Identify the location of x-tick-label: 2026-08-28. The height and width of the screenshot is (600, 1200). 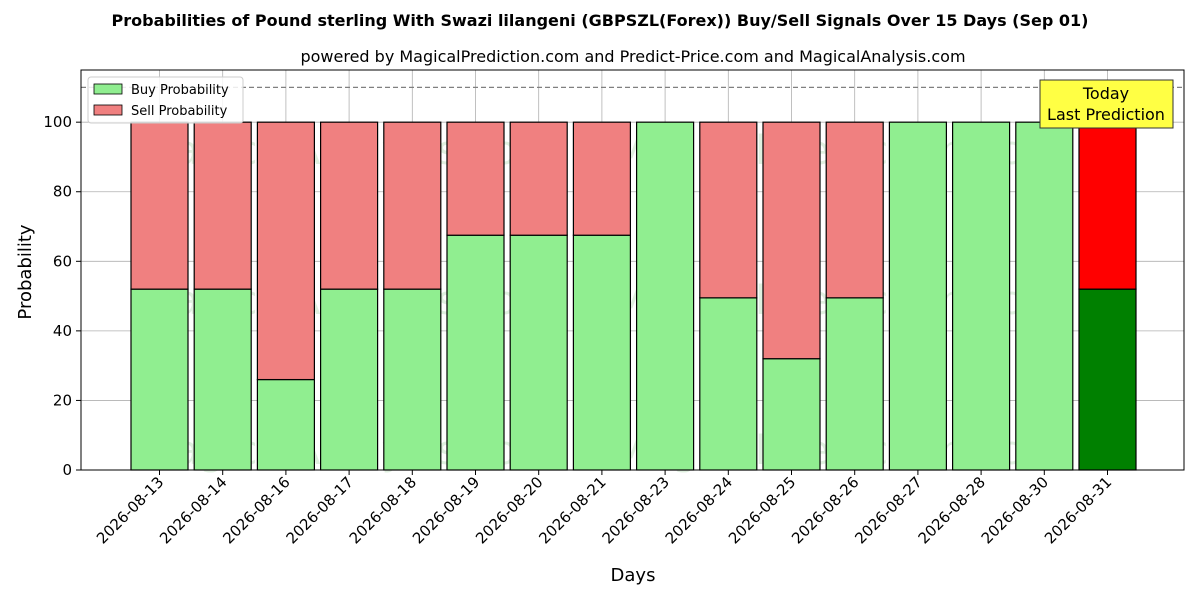
(952, 510).